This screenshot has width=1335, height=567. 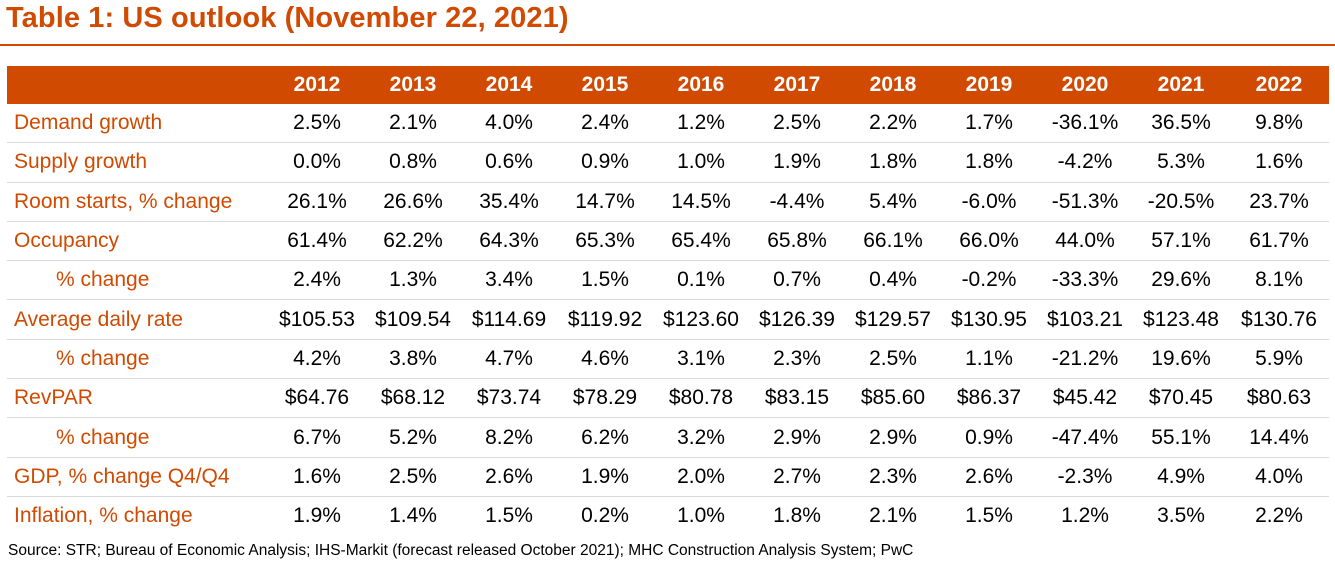 What do you see at coordinates (509, 280) in the screenshot?
I see `table-cell: 3.4%` at bounding box center [509, 280].